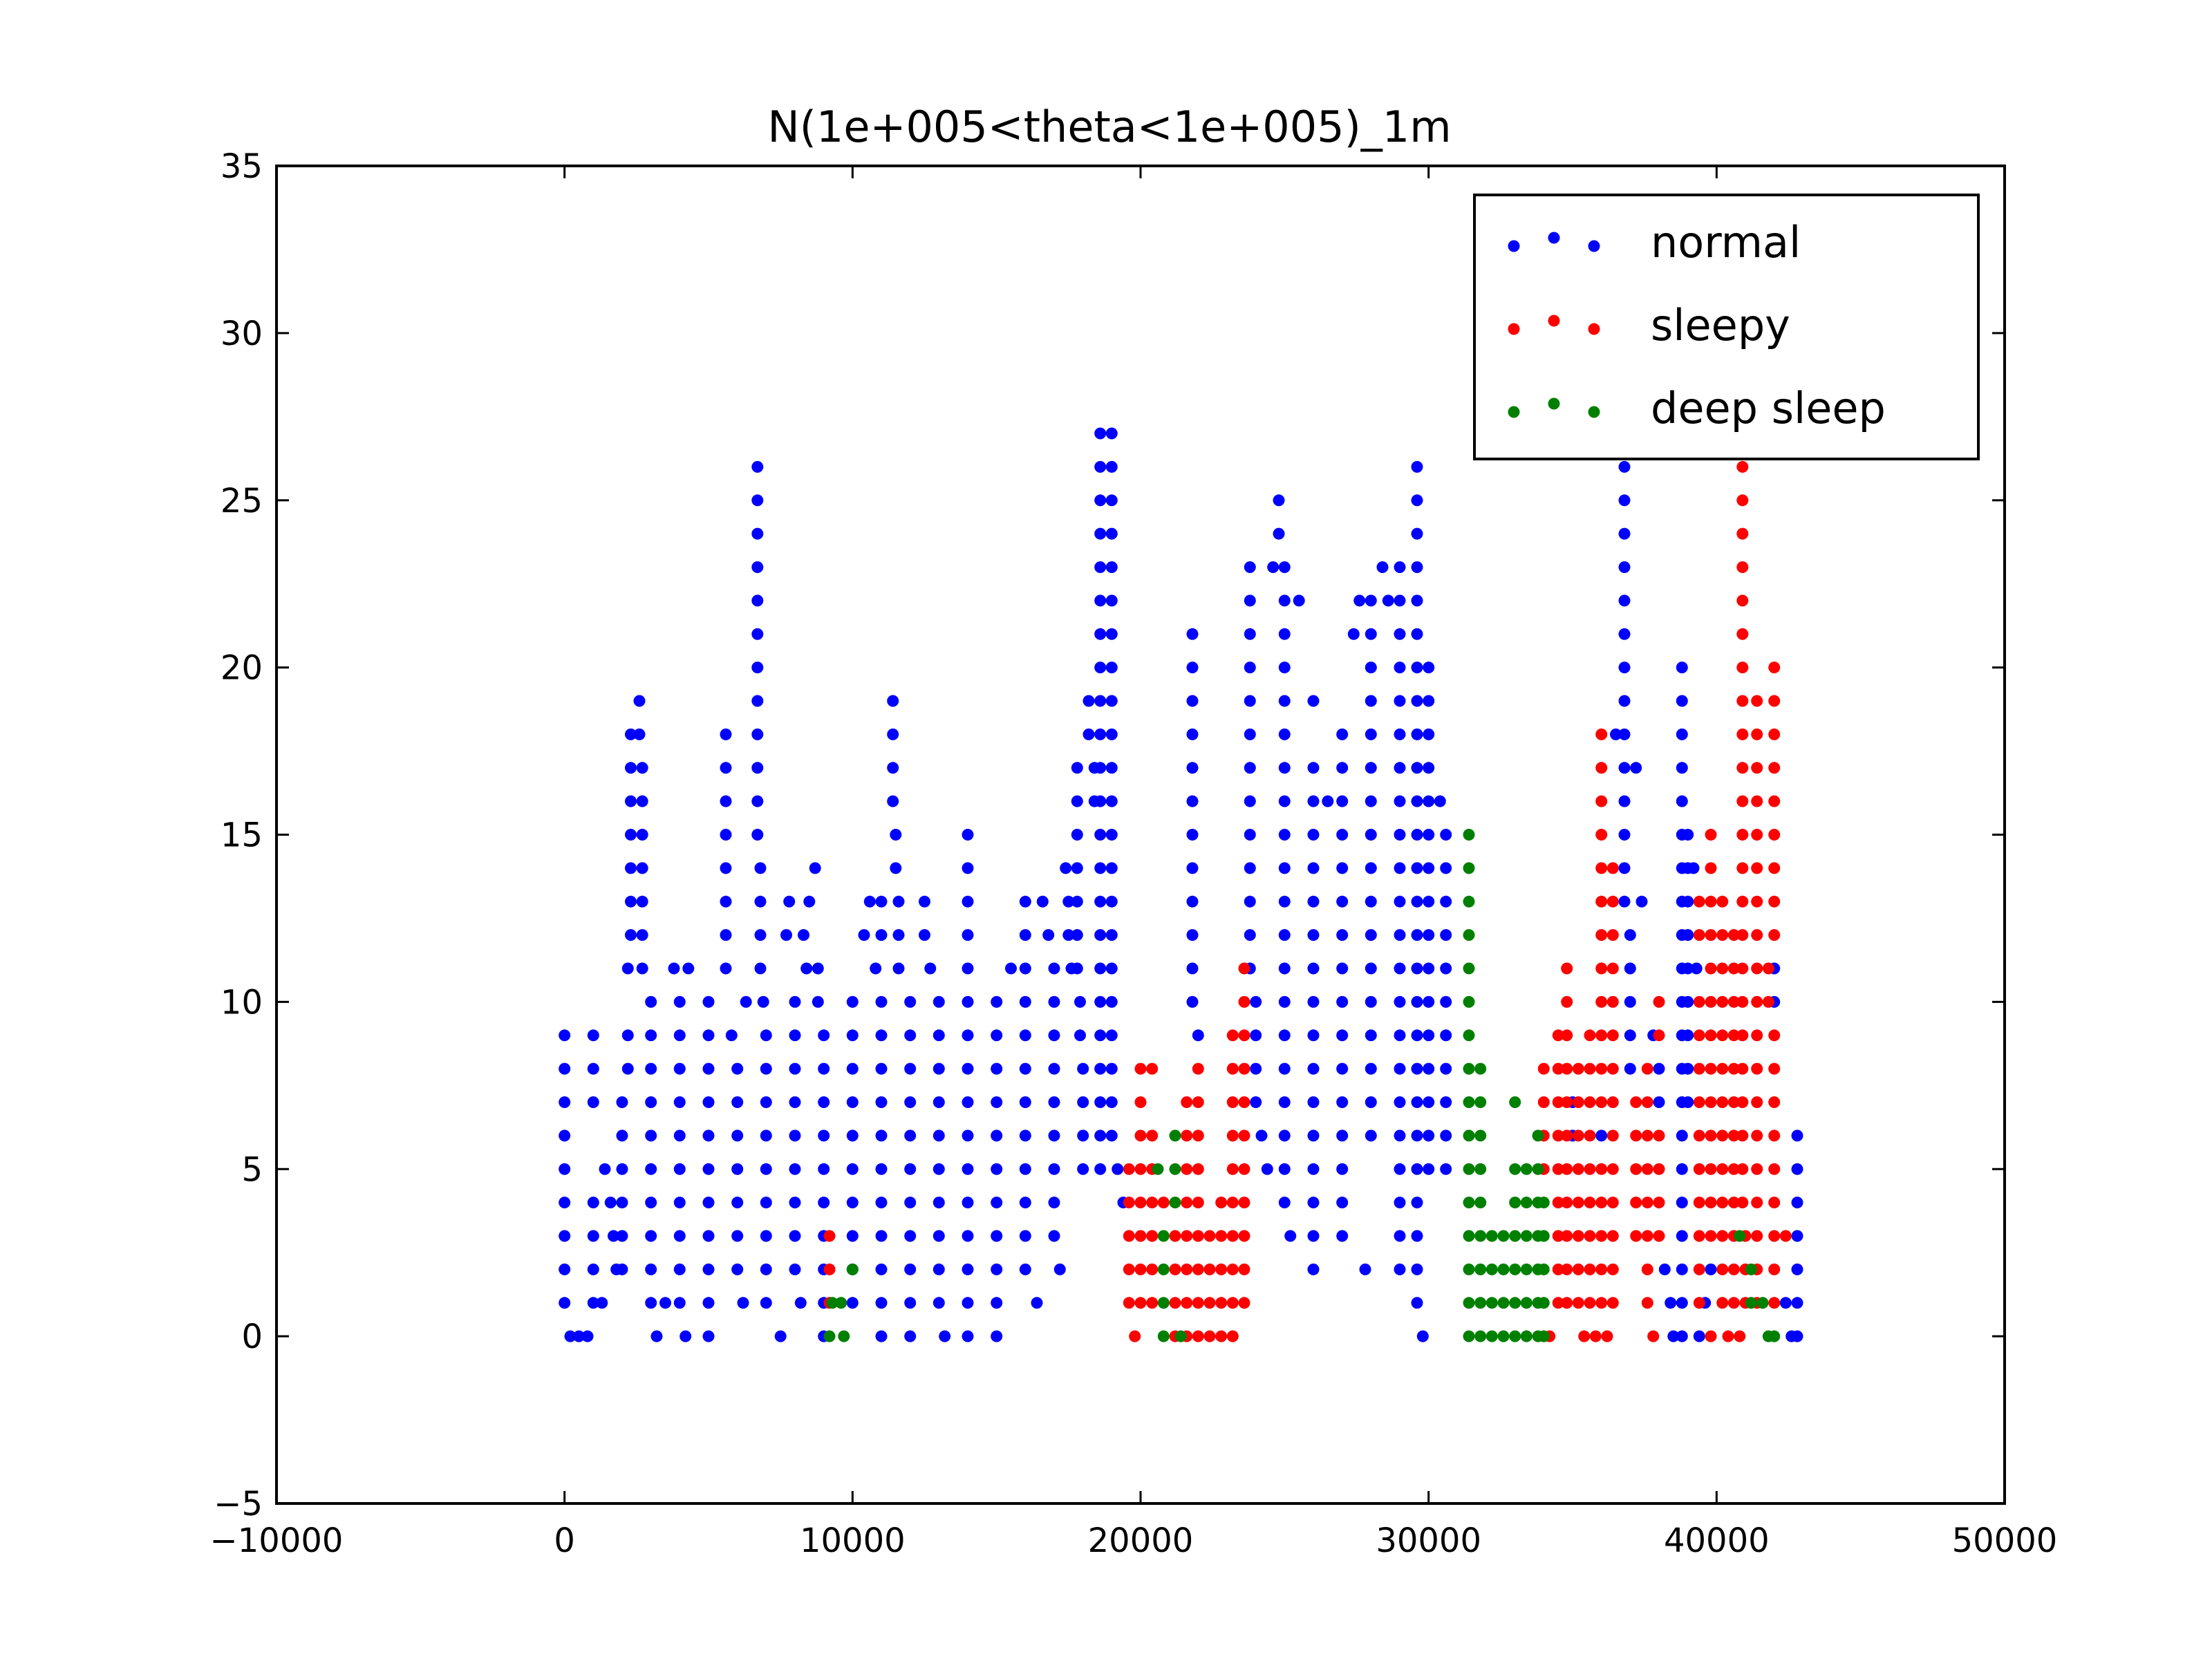 The height and width of the screenshot is (1659, 2212). What do you see at coordinates (564, 1540) in the screenshot?
I see `x-tick-label: 0` at bounding box center [564, 1540].